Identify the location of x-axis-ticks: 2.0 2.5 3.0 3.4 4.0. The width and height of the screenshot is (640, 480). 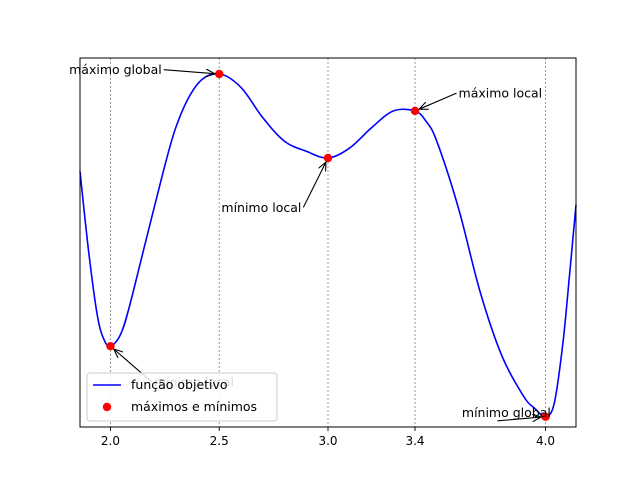
(328, 437).